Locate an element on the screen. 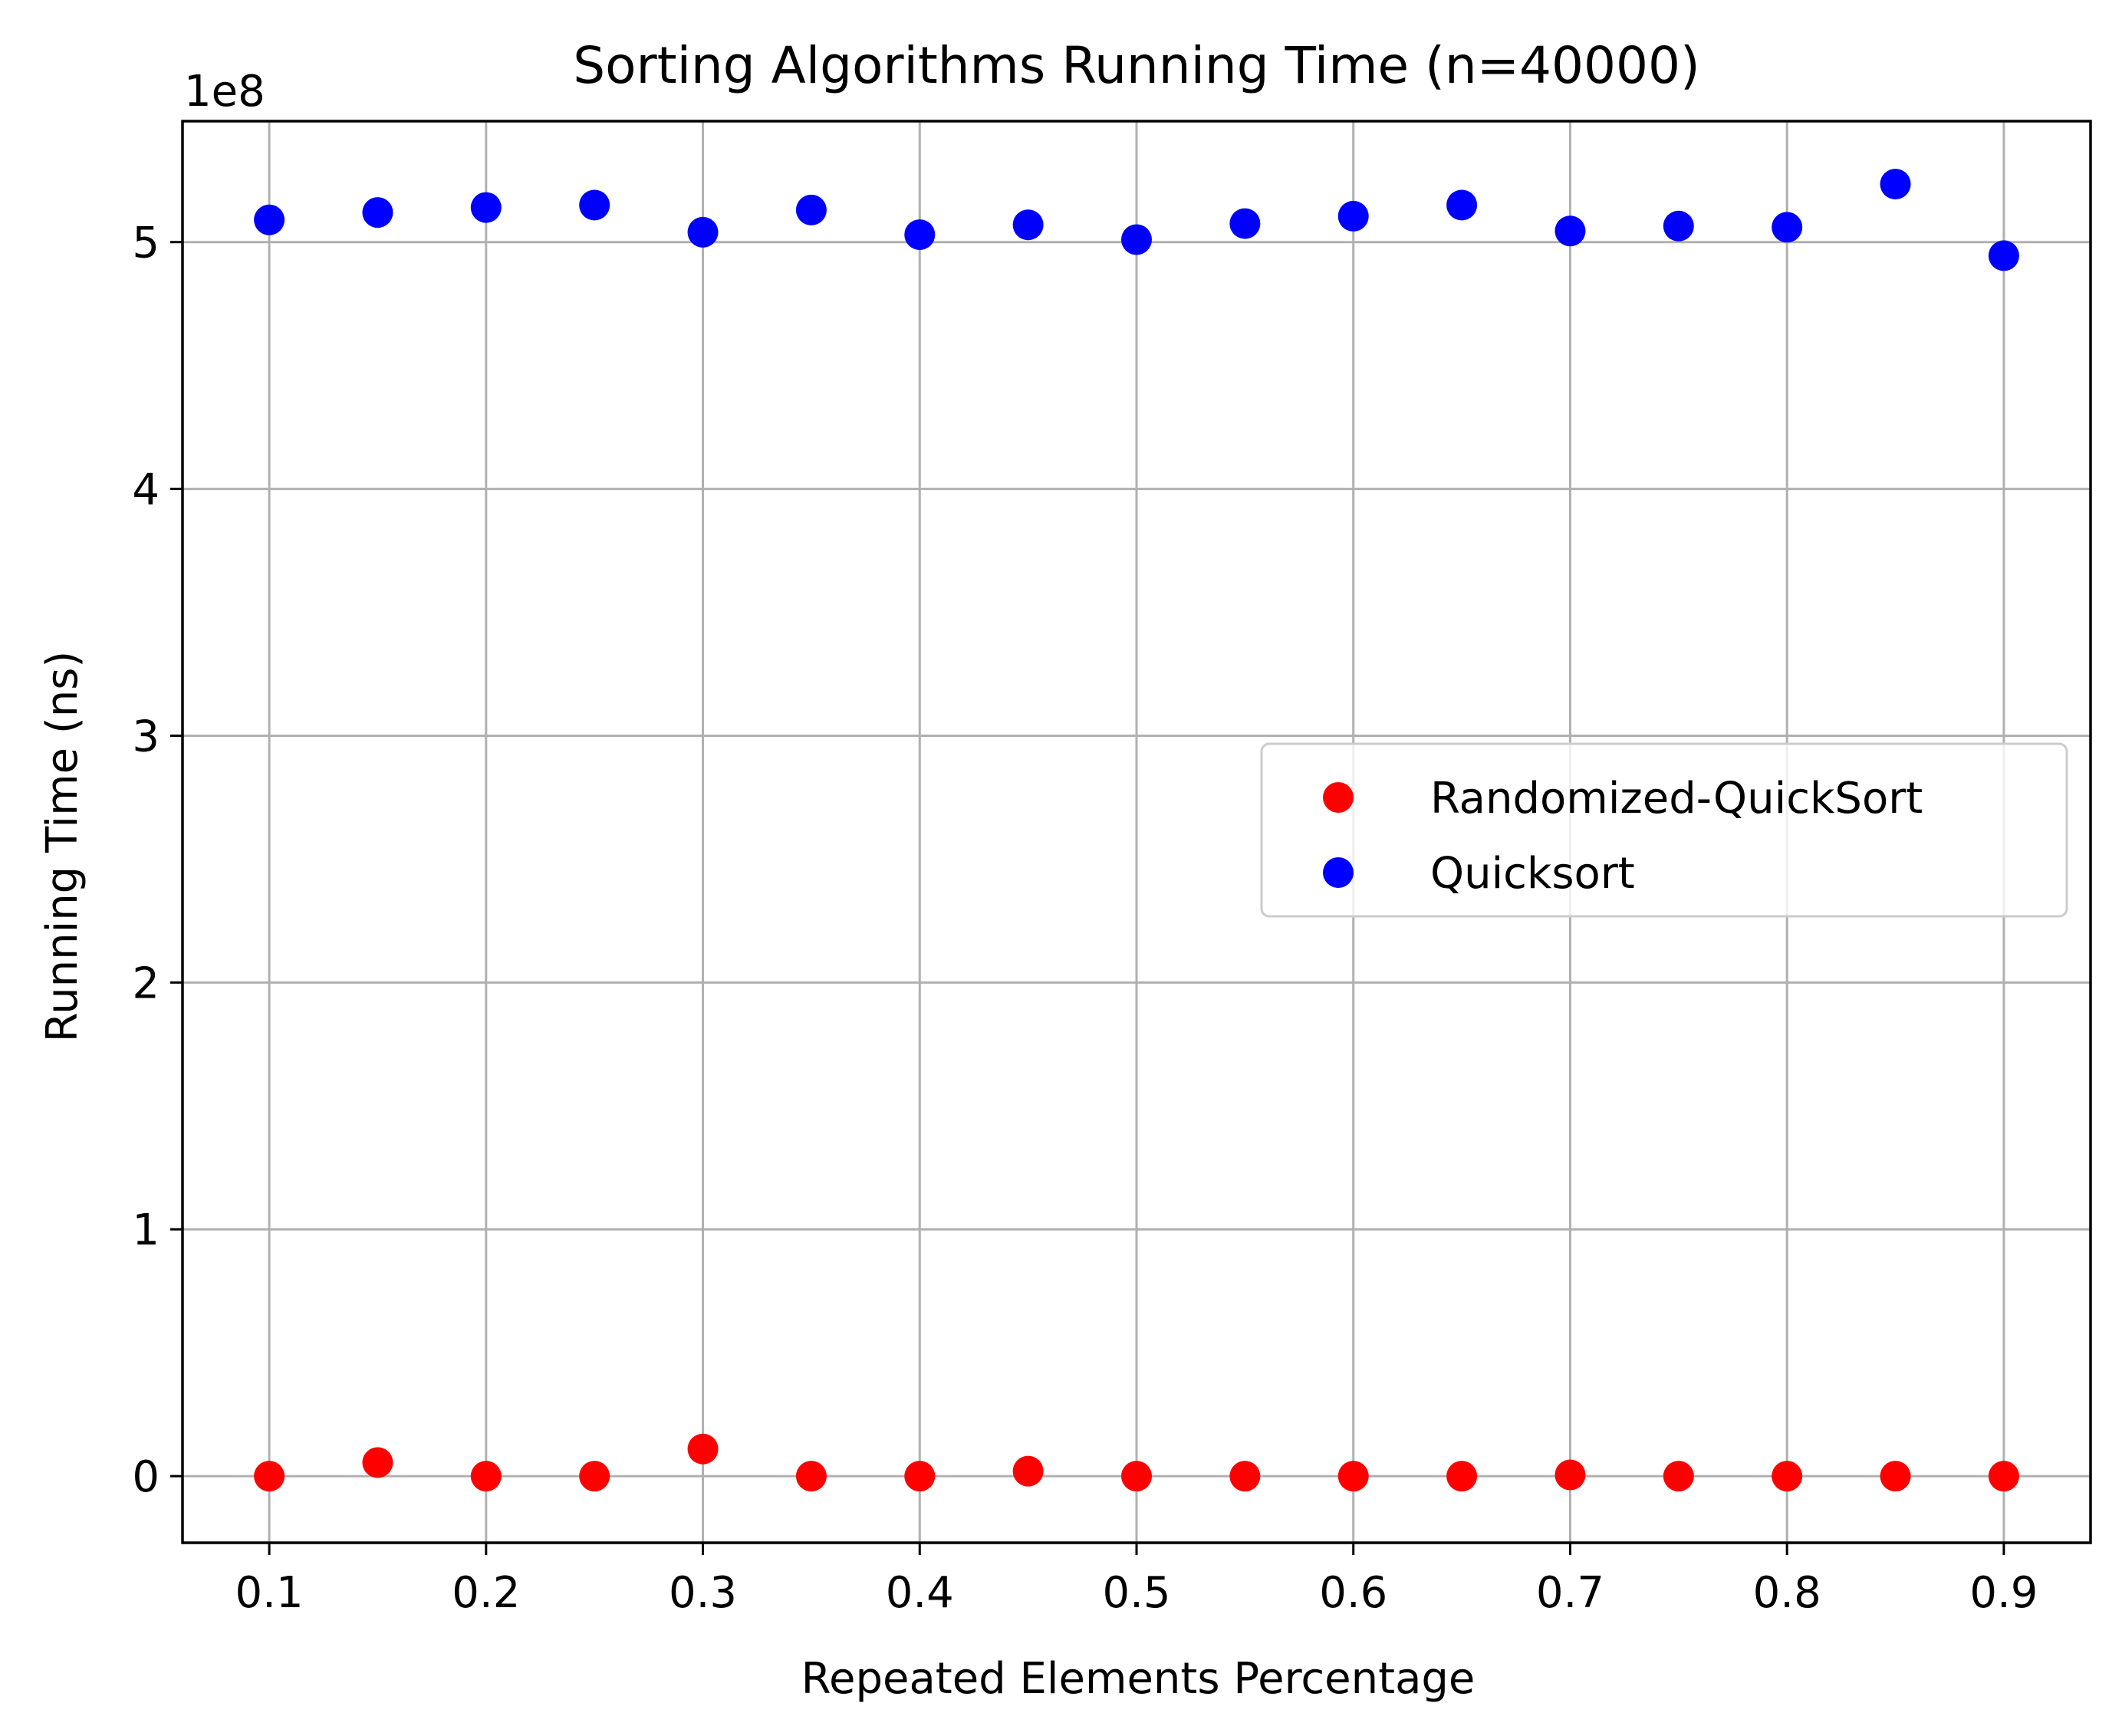 Image resolution: width=2122 pixels, height=1736 pixels. legend-box is located at coordinates (1664, 830).